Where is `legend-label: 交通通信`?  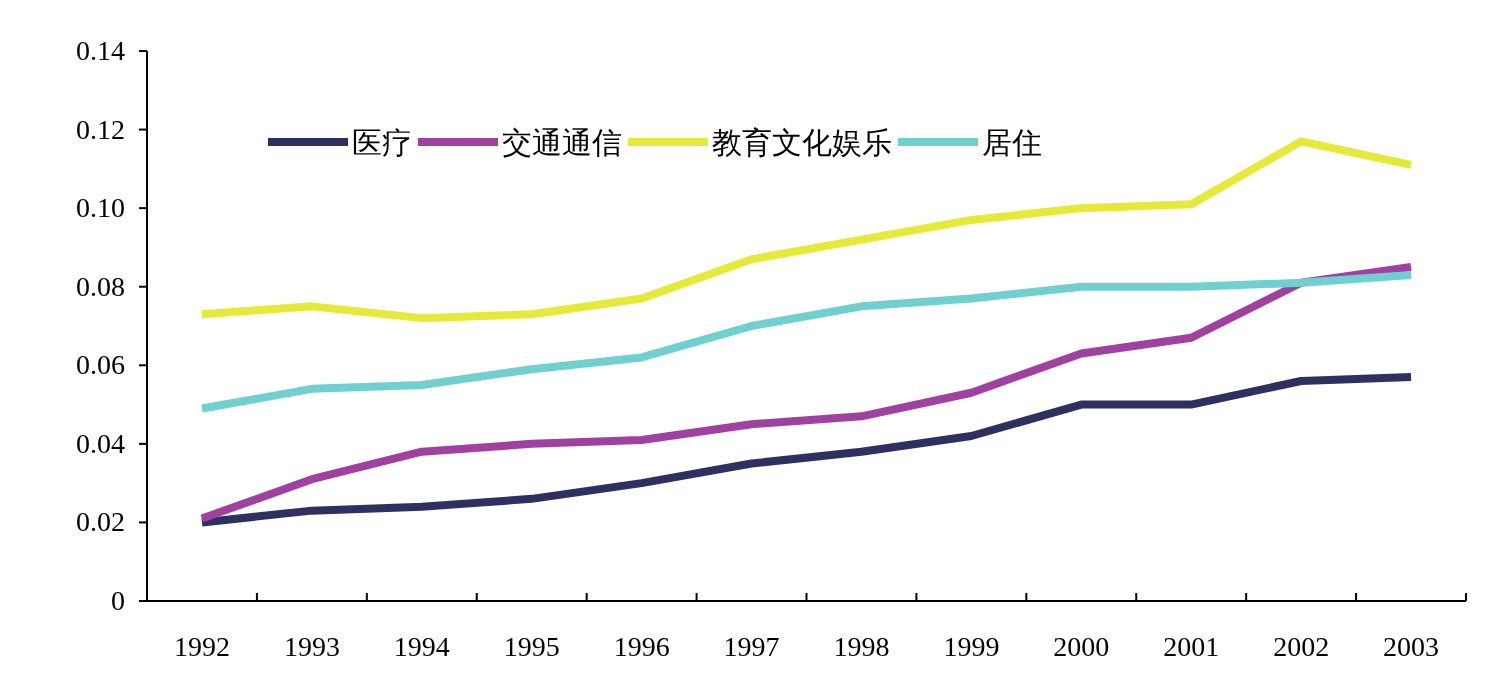
legend-label: 交通通信 is located at coordinates (562, 142).